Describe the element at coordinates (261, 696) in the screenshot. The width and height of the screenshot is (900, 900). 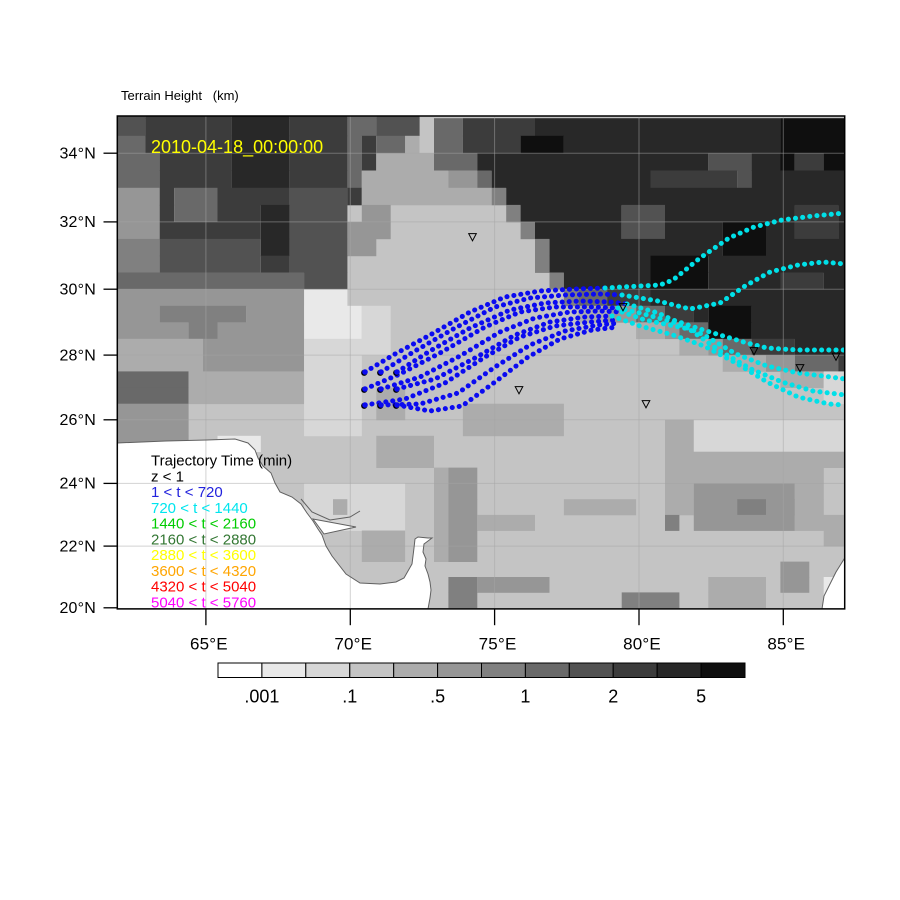
I see `svg-text: .001` at that location.